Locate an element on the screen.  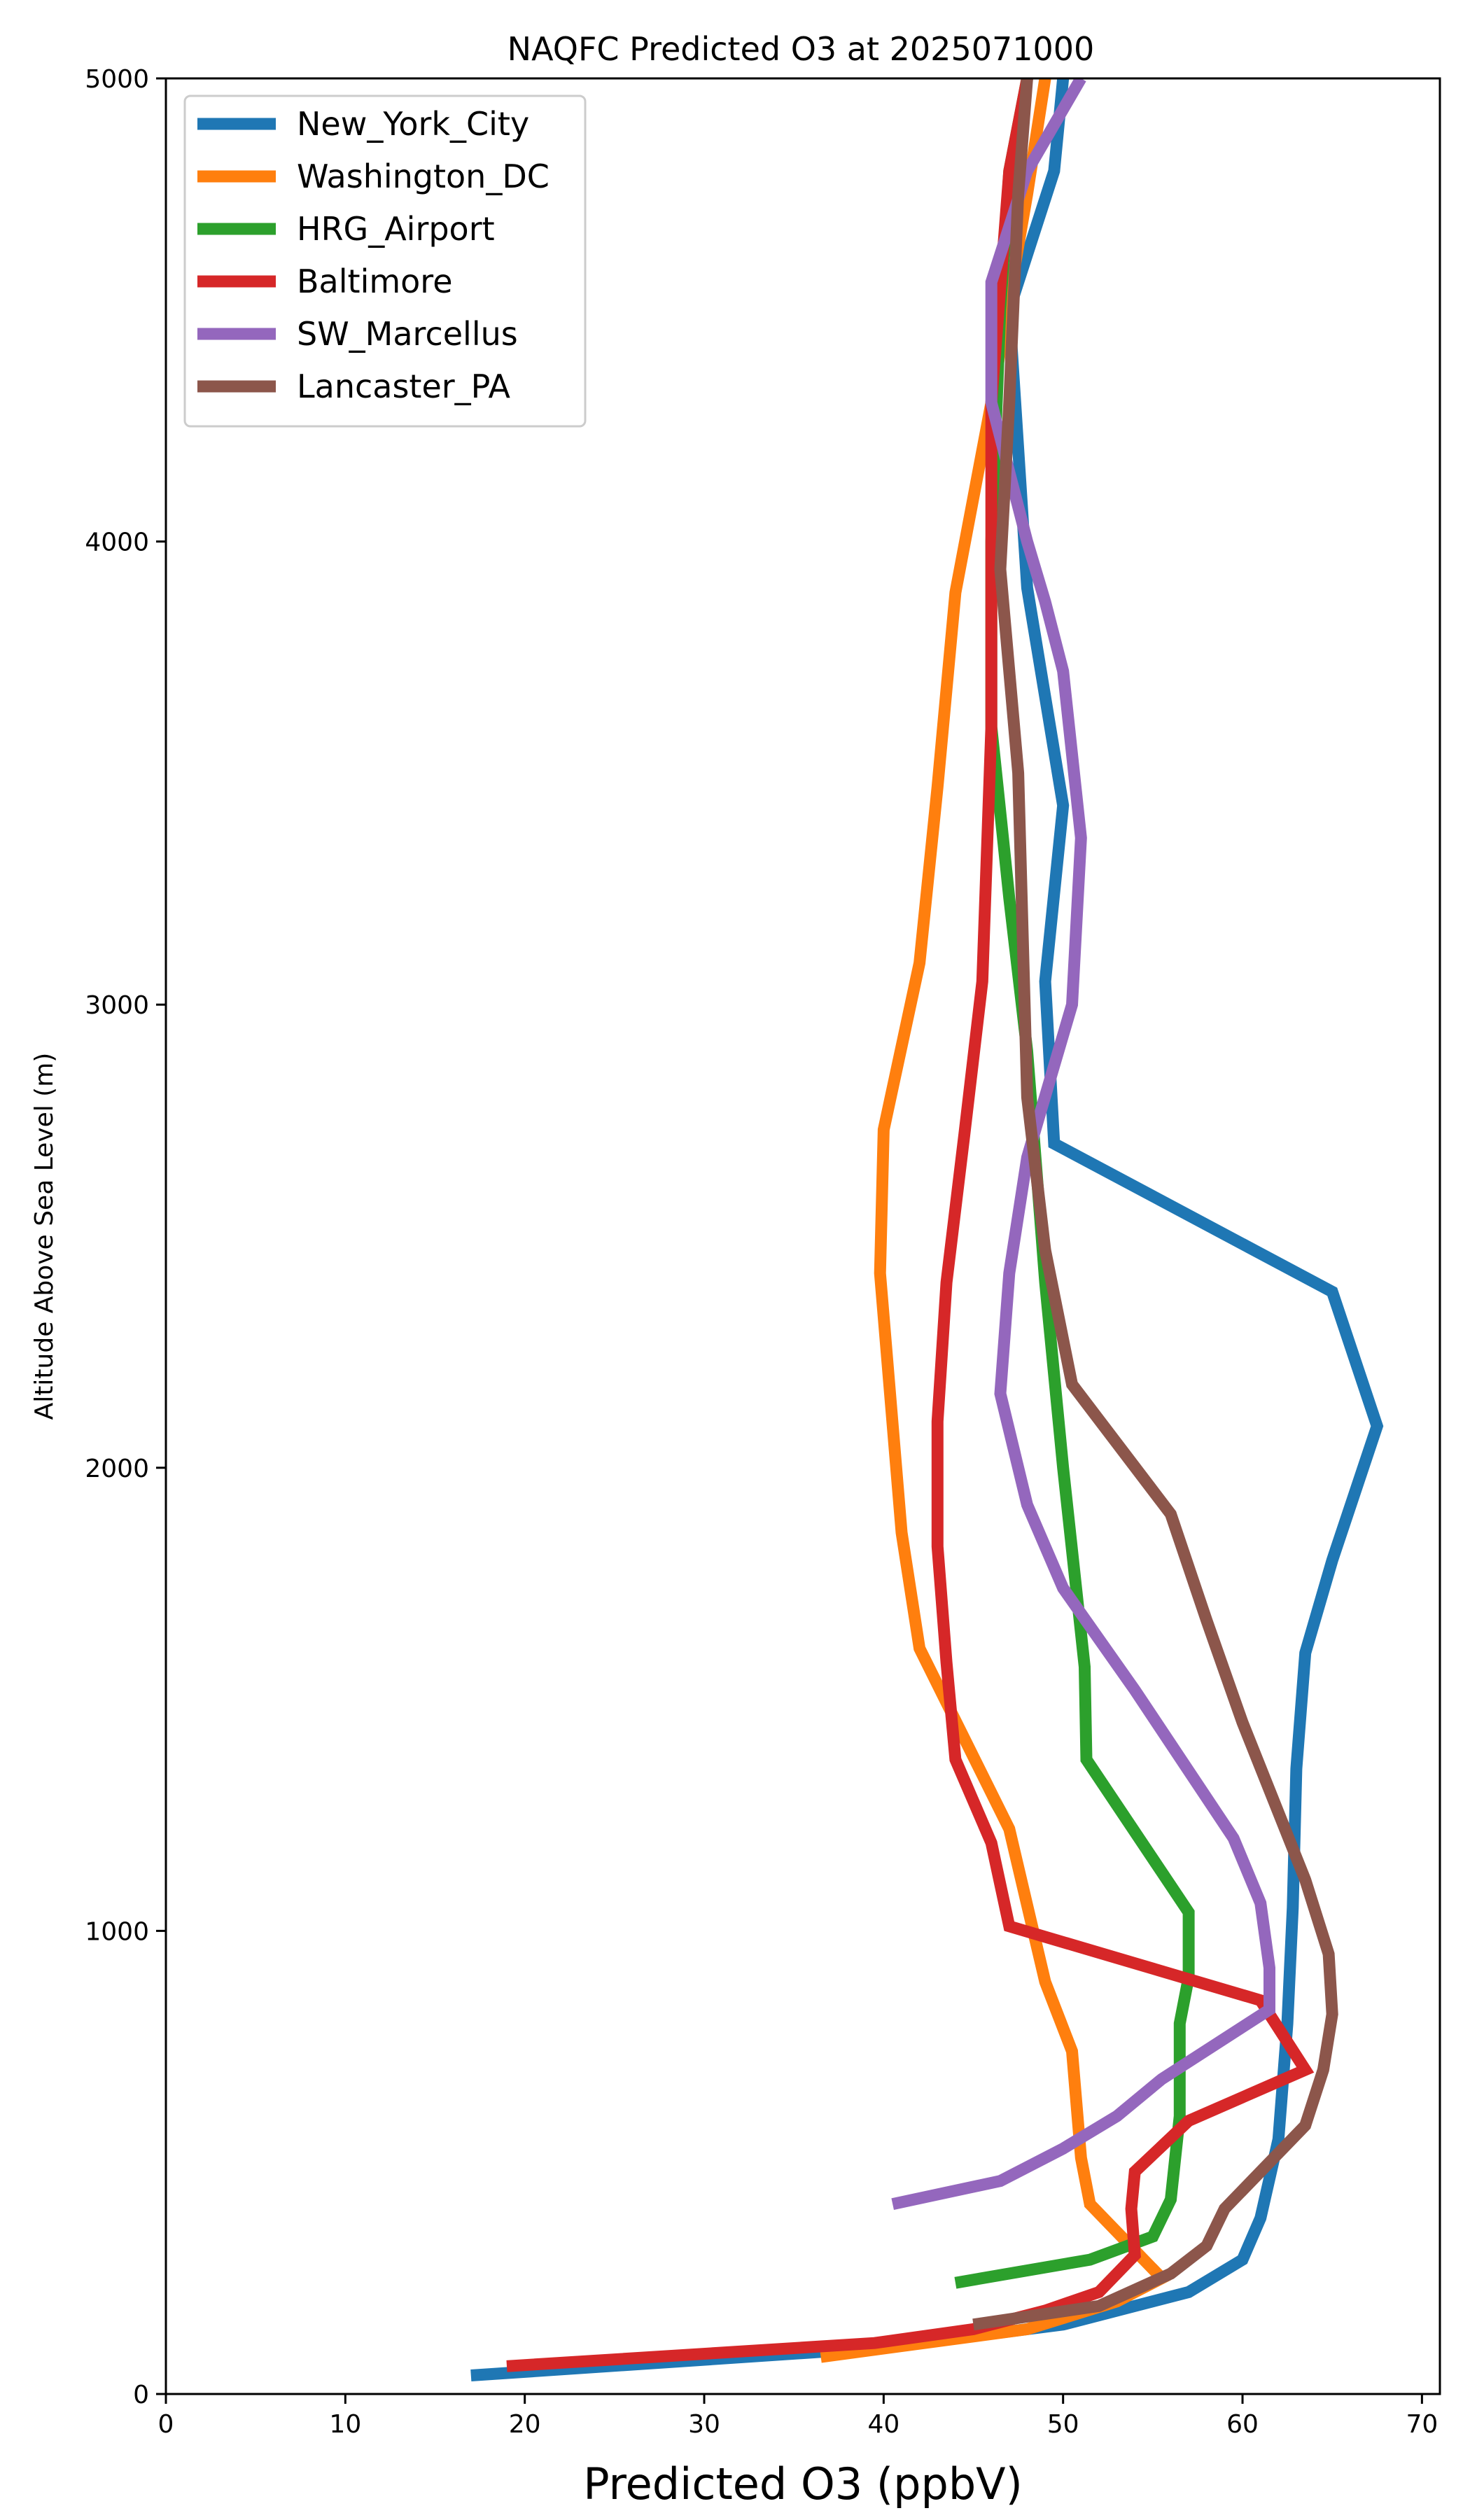
legend-box is located at coordinates (385, 261).